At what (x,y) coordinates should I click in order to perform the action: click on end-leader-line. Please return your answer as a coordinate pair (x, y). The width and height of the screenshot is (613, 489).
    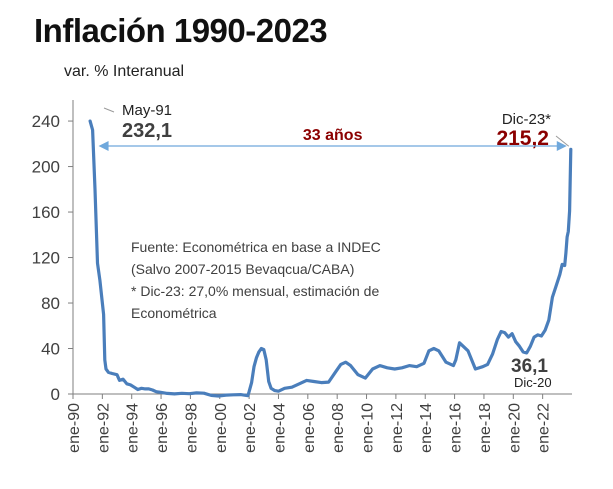
    Looking at the image, I should click on (562, 141).